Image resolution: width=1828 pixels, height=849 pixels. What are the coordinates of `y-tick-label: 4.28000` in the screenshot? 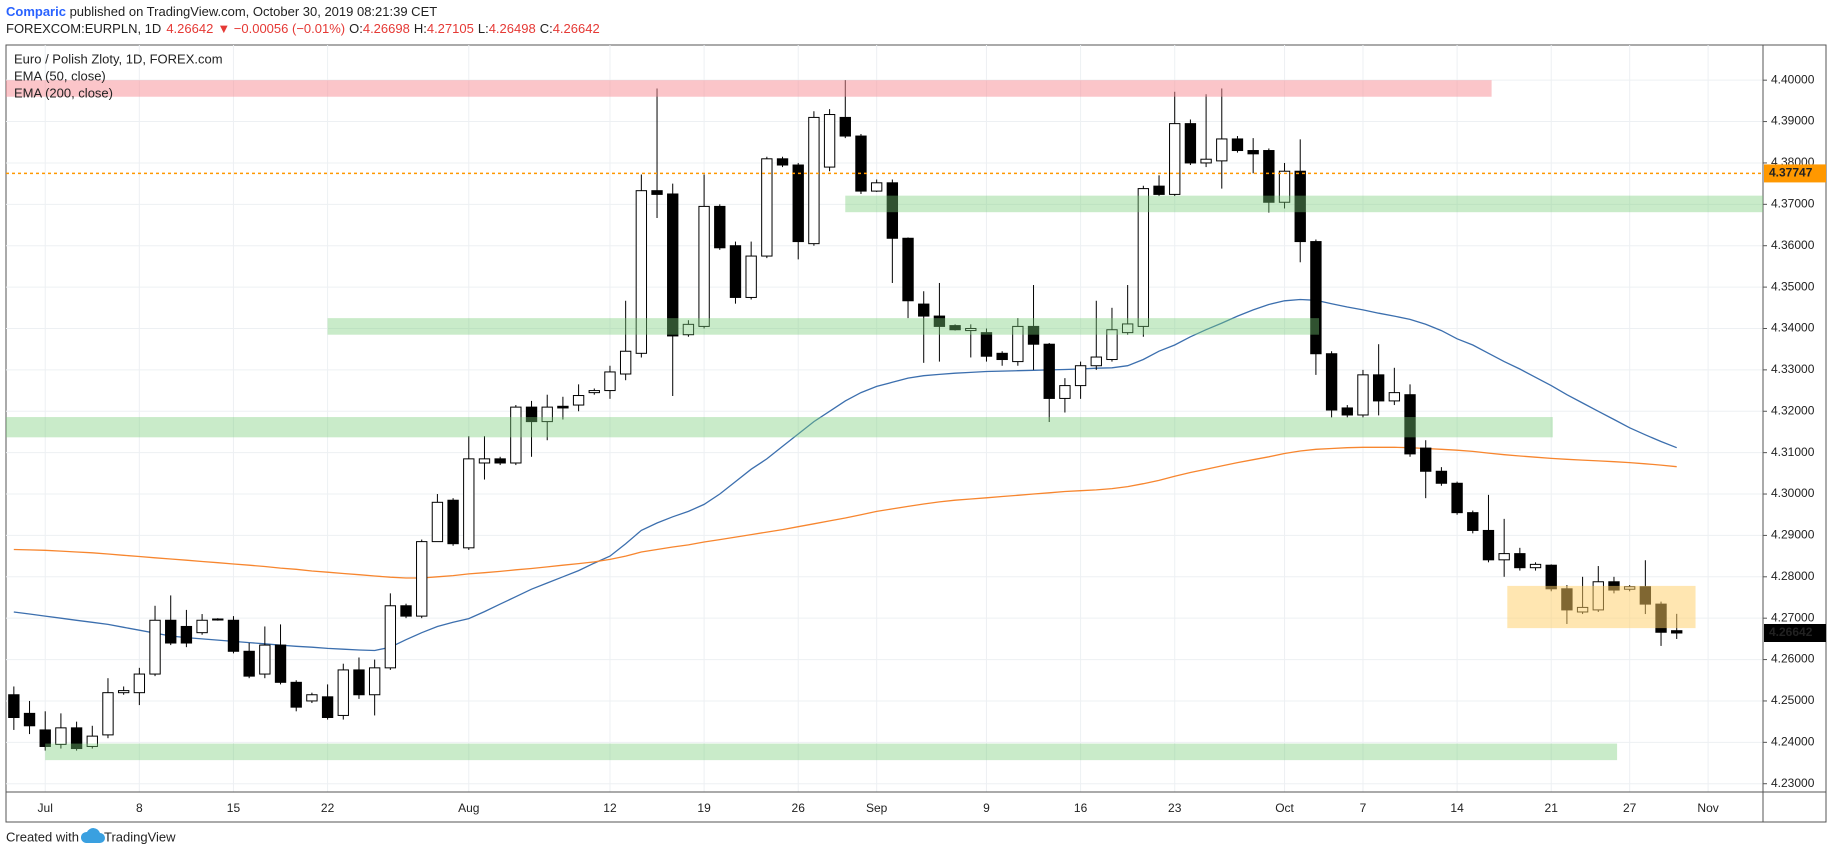 It's located at (1793, 576).